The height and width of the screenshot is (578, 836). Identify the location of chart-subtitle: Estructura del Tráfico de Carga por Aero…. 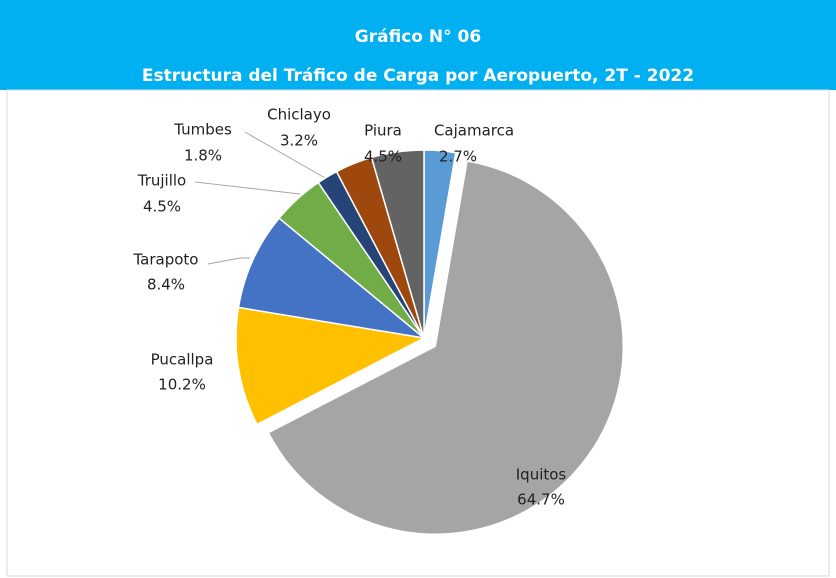
(418, 76).